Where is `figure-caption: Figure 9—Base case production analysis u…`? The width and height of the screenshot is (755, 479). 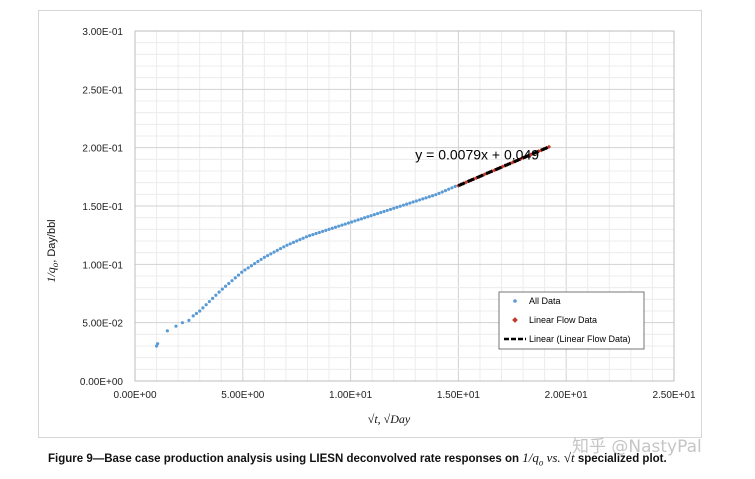 figure-caption: Figure 9—Base case production analysis u… is located at coordinates (398, 458).